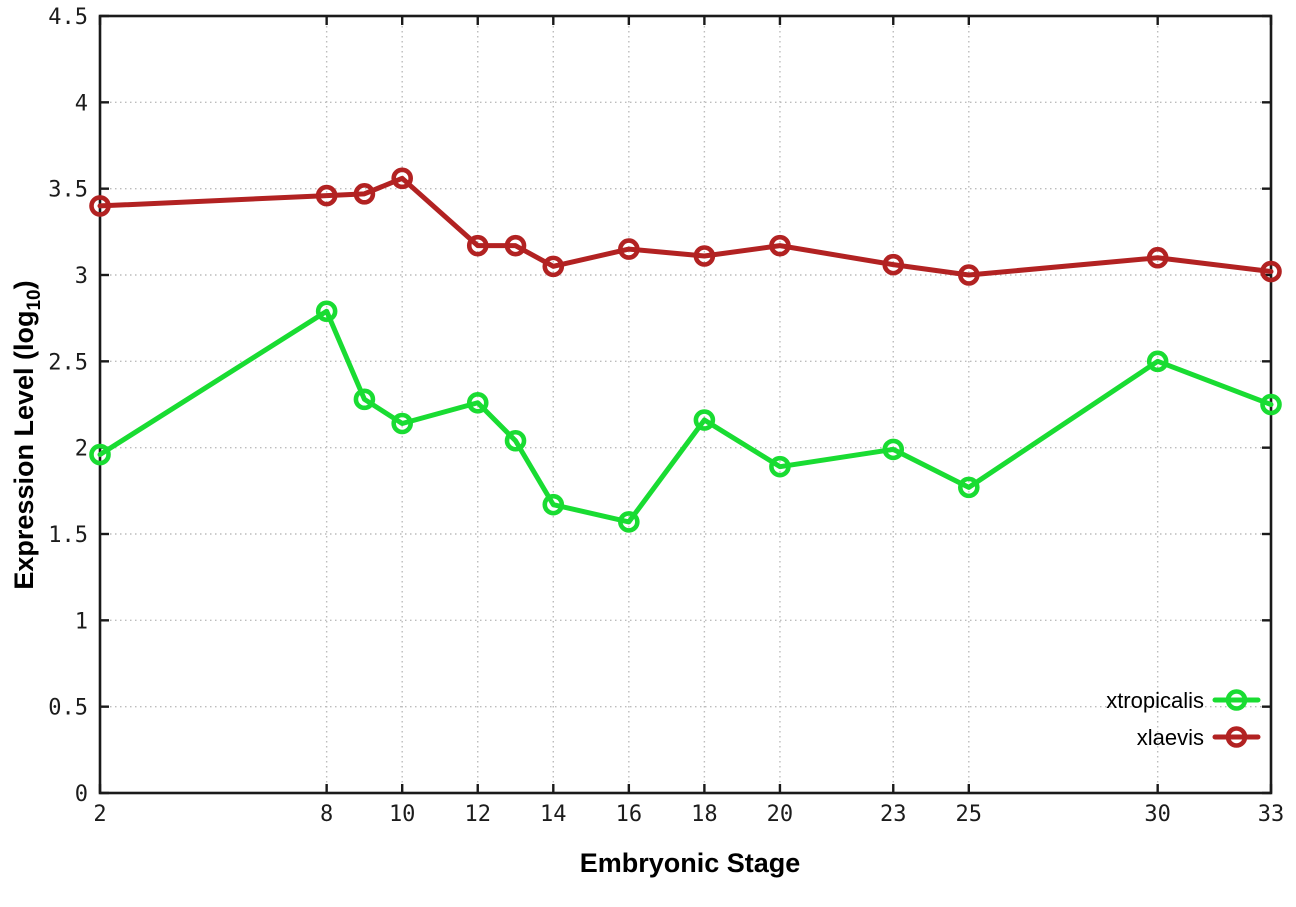  Describe the element at coordinates (81, 449) in the screenshot. I see `y-tick-label: 2` at that location.